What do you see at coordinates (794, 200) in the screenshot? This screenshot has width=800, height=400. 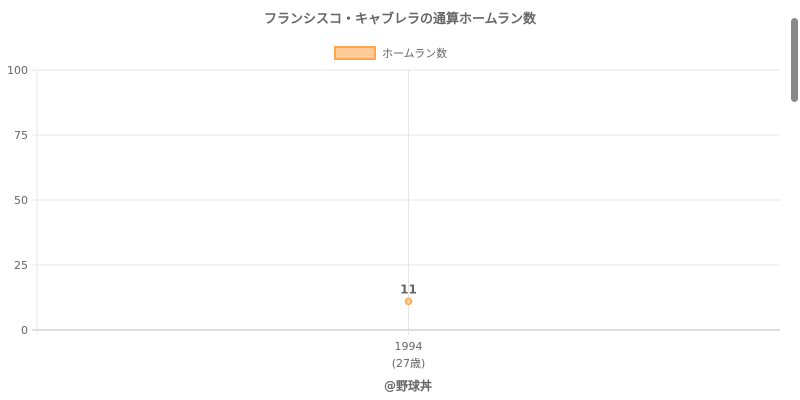 I see `scrollbar` at bounding box center [794, 200].